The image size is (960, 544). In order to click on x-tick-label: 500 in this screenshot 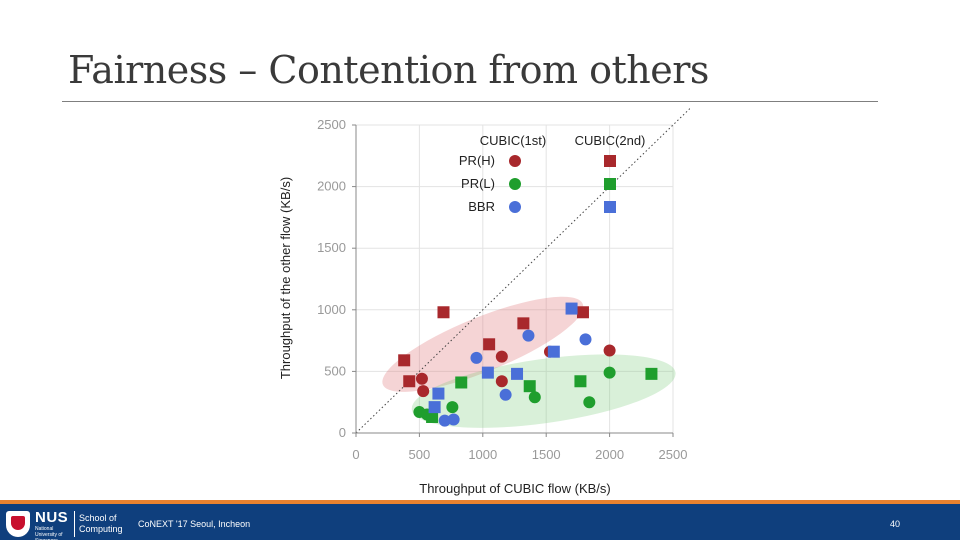, I will do `click(420, 454)`.